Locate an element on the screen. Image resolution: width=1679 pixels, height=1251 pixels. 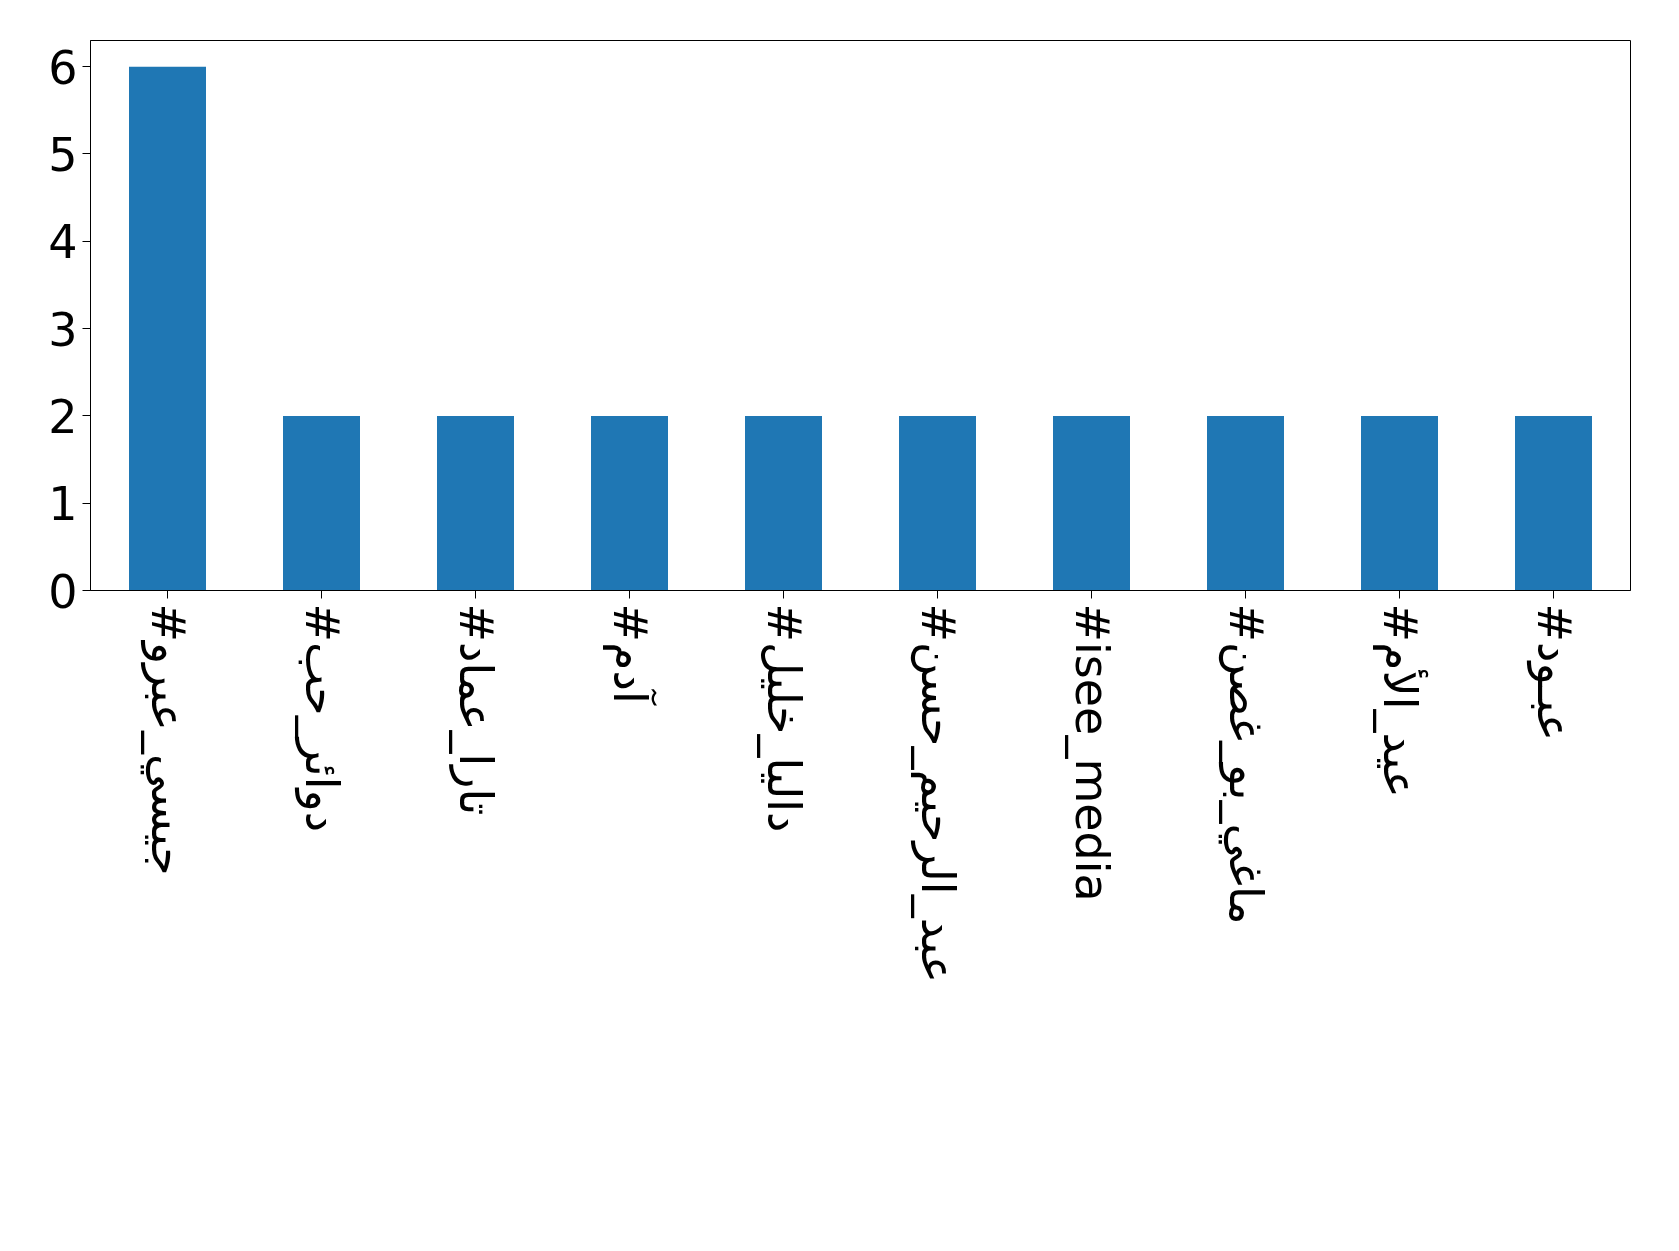
x-tick-label: #عبد_الرحيم_حسن is located at coordinates (937, 793).